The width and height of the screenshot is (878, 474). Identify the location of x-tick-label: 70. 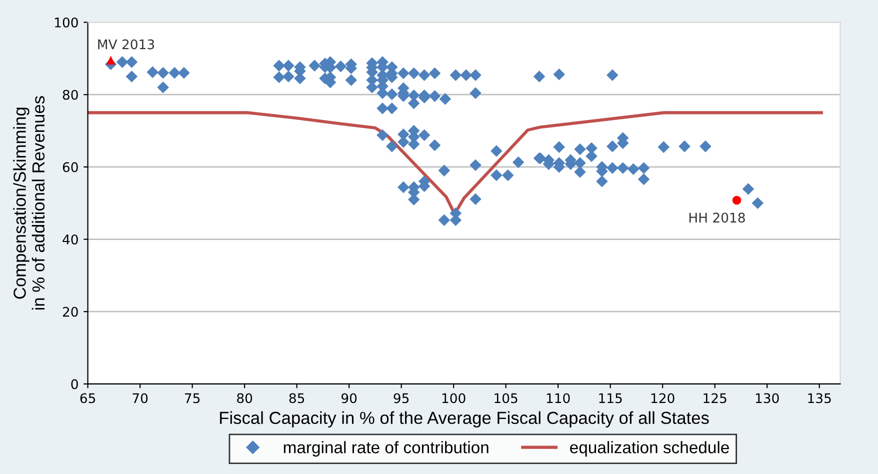
(140, 398).